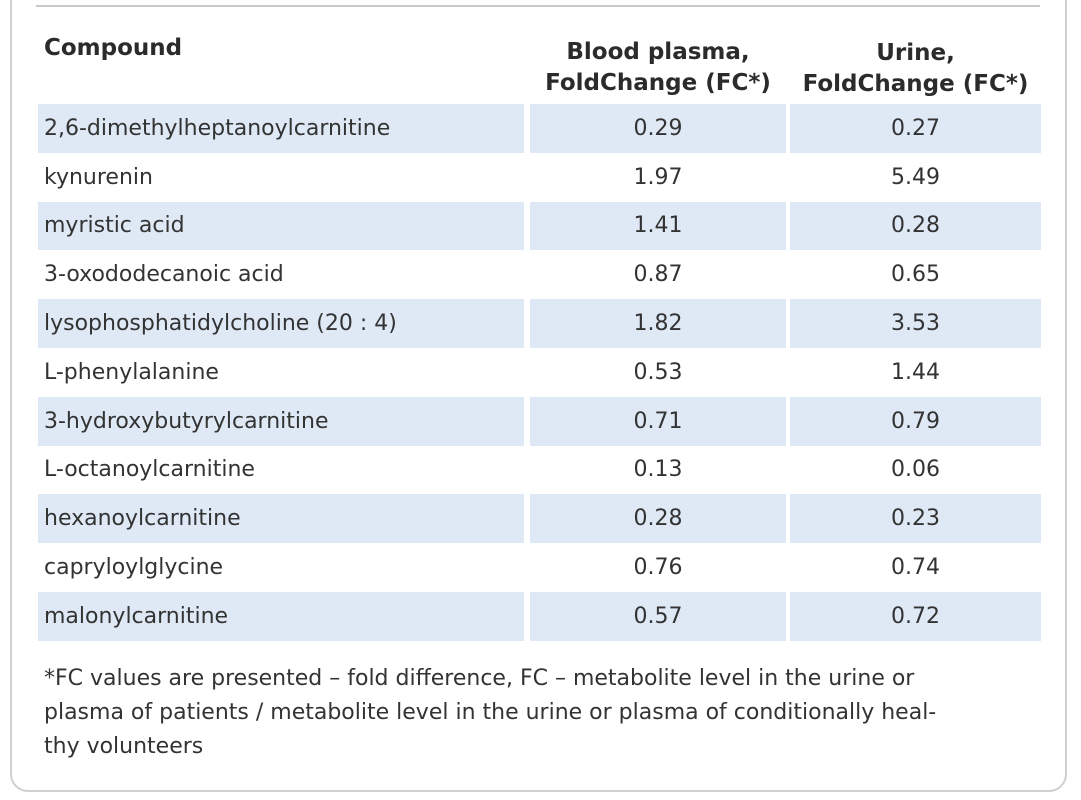 This screenshot has width=1081, height=800. What do you see at coordinates (539, 470) in the screenshot?
I see `table-row: L-octanoylcarnitine 0.13 0.06` at bounding box center [539, 470].